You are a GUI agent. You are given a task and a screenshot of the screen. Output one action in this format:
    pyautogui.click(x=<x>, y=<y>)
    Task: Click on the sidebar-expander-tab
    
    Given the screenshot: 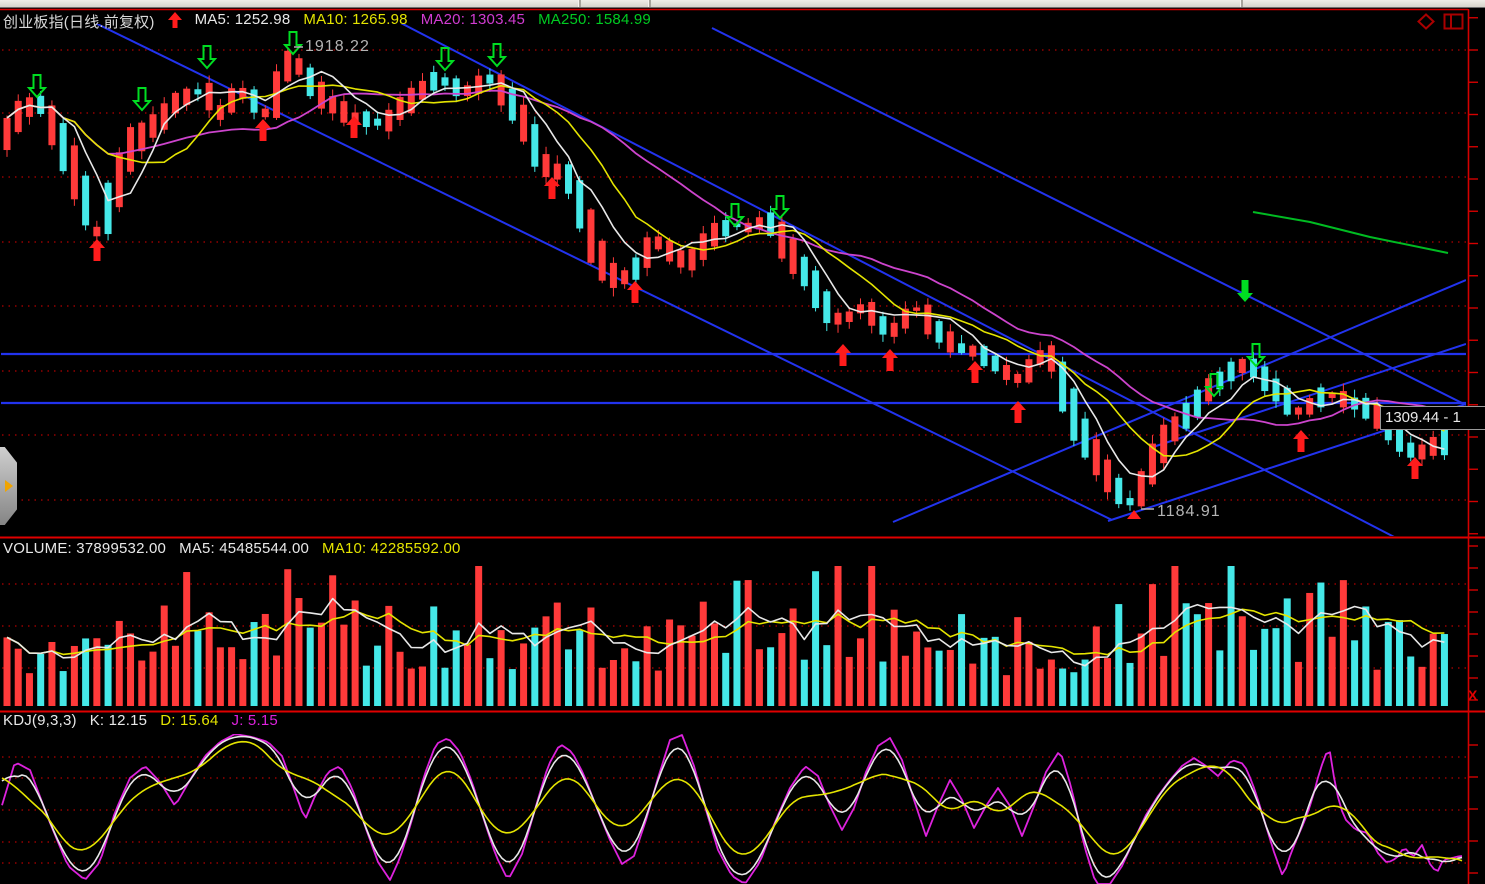 What is the action you would take?
    pyautogui.click(x=8, y=486)
    